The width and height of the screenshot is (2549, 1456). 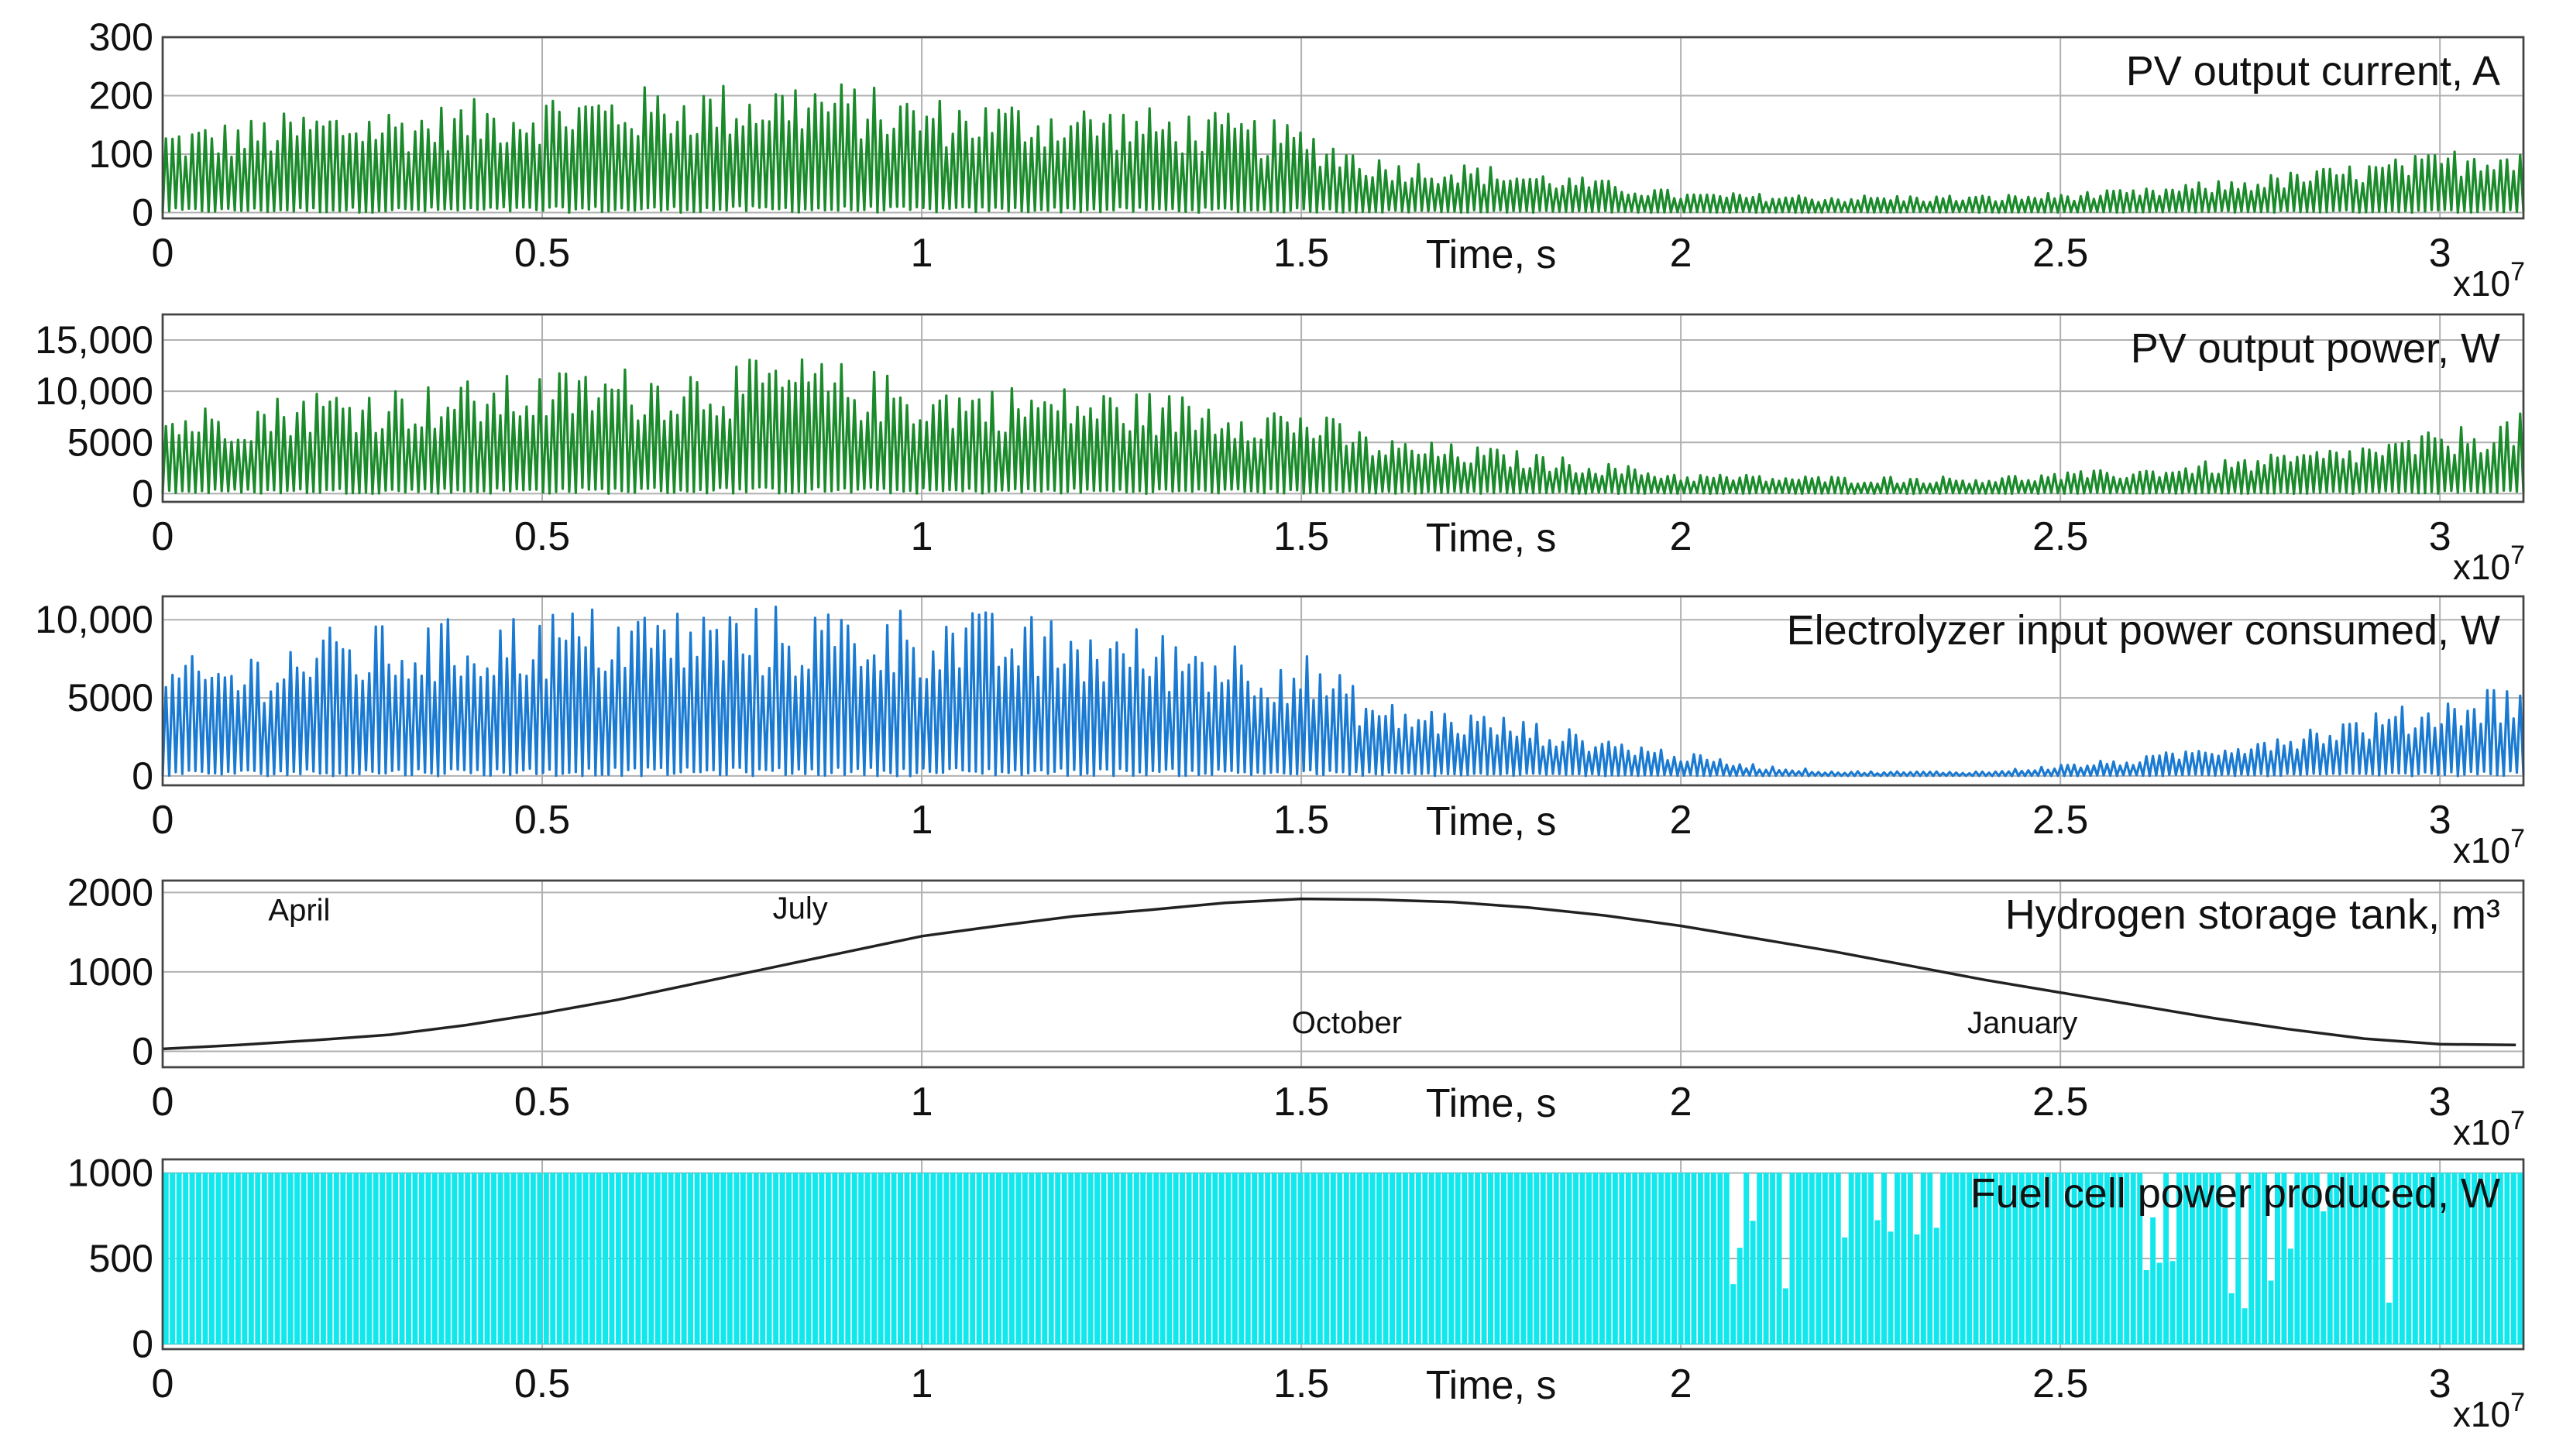 What do you see at coordinates (121, 154) in the screenshot?
I see `y-tick-label: 100` at bounding box center [121, 154].